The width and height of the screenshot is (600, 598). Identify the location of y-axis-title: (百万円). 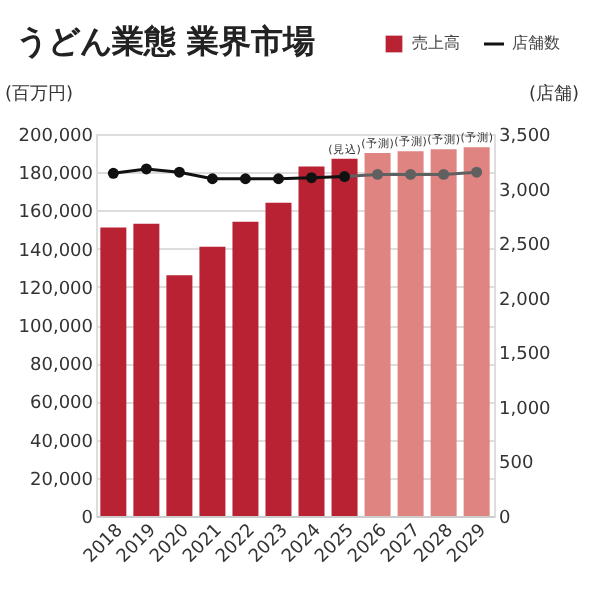
(39, 95).